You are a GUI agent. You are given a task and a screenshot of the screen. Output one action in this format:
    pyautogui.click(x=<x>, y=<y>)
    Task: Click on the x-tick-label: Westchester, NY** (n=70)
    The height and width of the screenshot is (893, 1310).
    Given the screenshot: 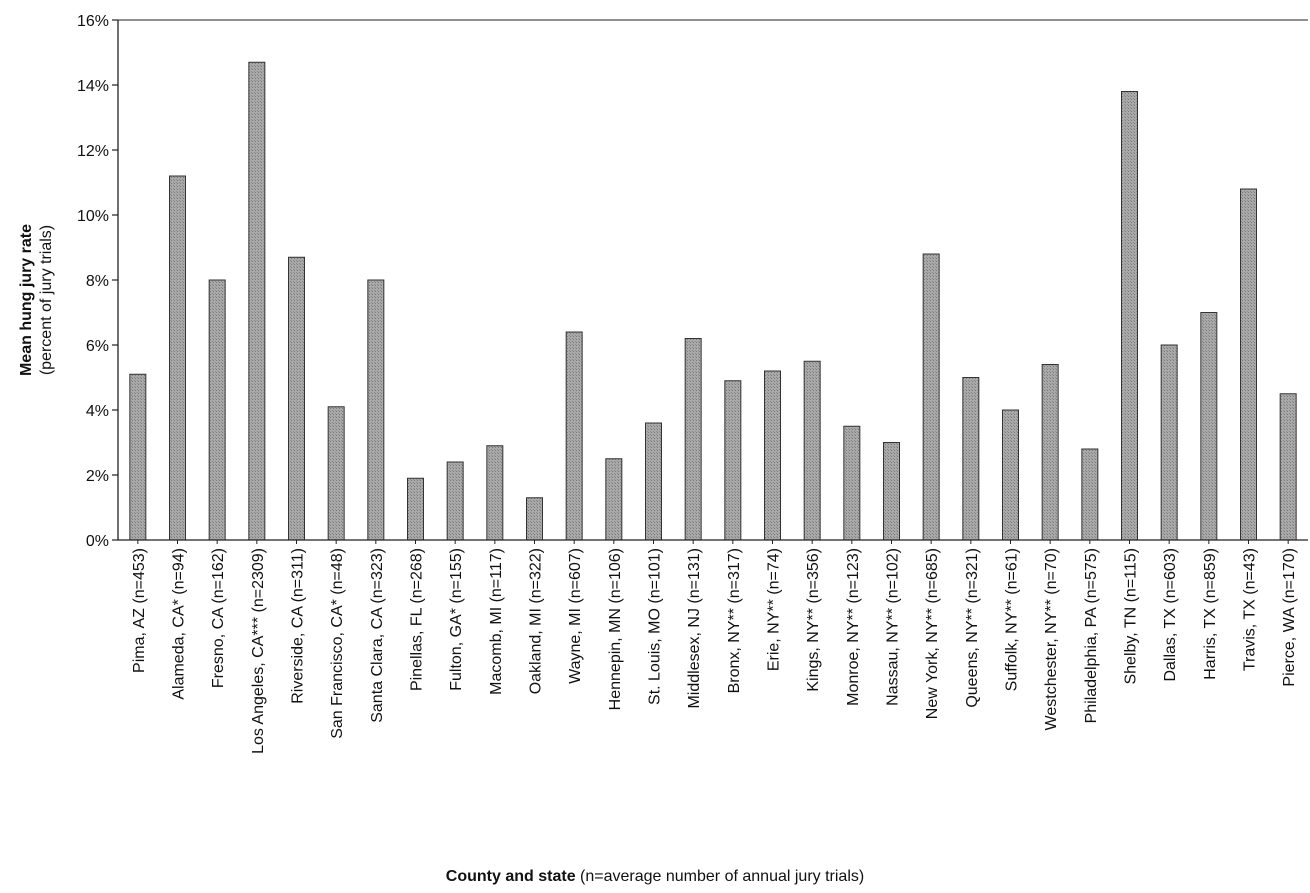 What is the action you would take?
    pyautogui.click(x=1051, y=639)
    